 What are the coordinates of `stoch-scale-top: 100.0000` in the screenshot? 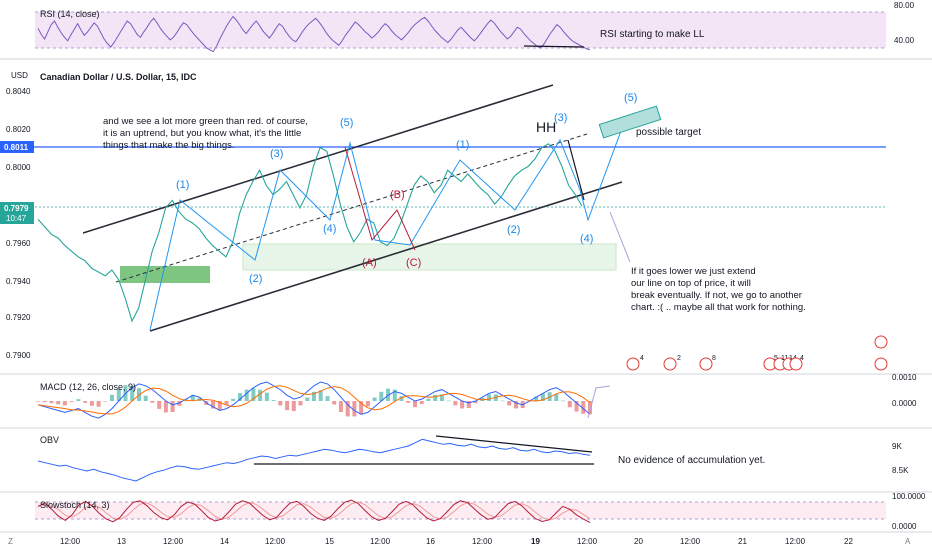 It's located at (909, 496).